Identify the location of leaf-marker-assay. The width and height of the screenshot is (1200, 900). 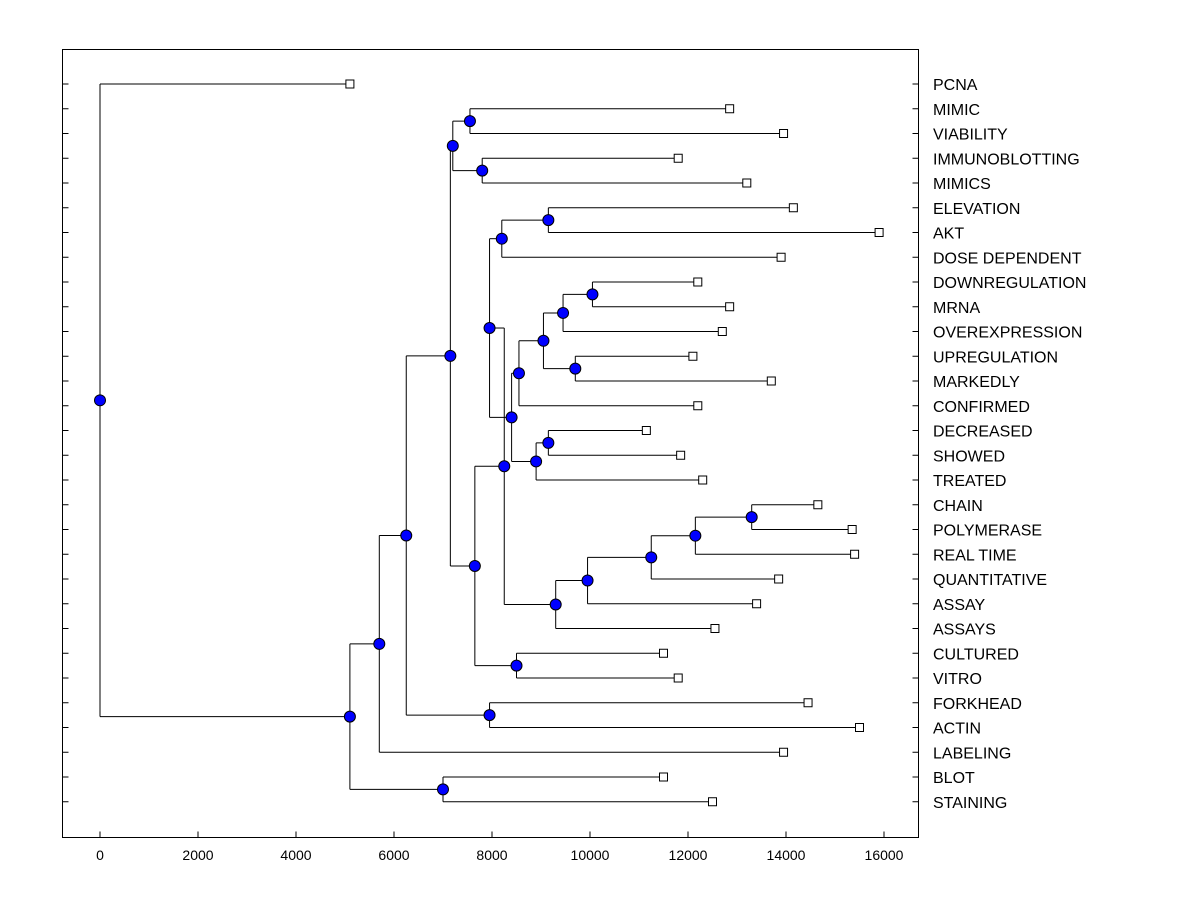
(757, 604).